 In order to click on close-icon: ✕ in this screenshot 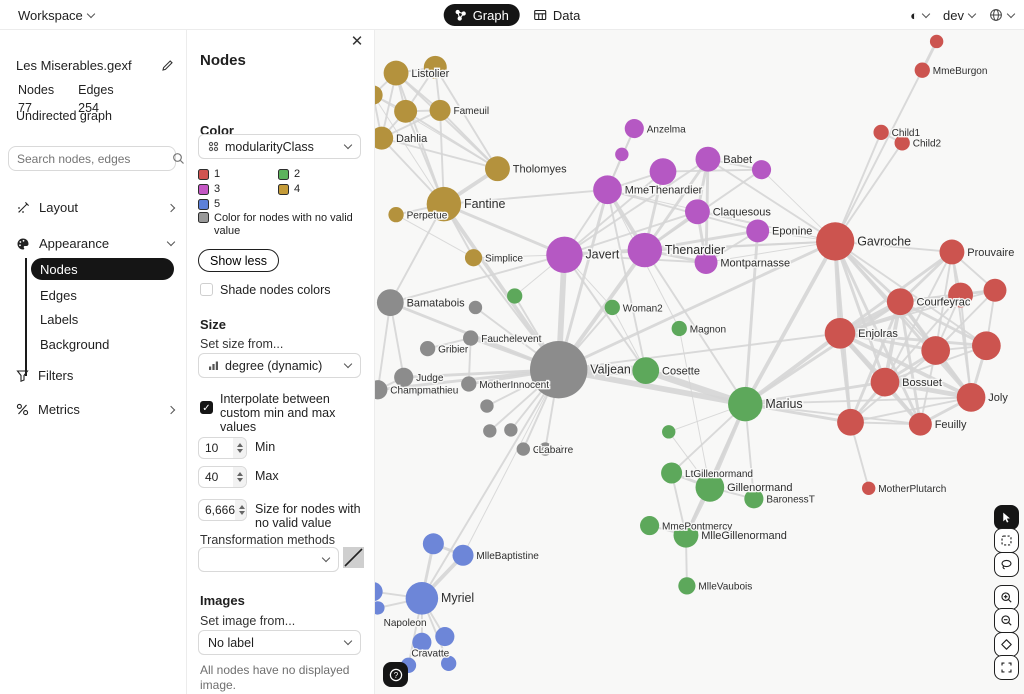, I will do `click(357, 41)`.